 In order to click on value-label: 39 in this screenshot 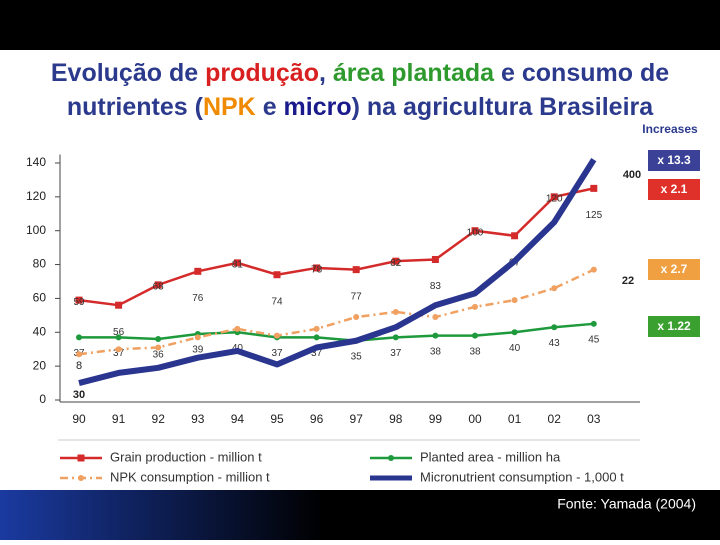, I will do `click(198, 350)`.